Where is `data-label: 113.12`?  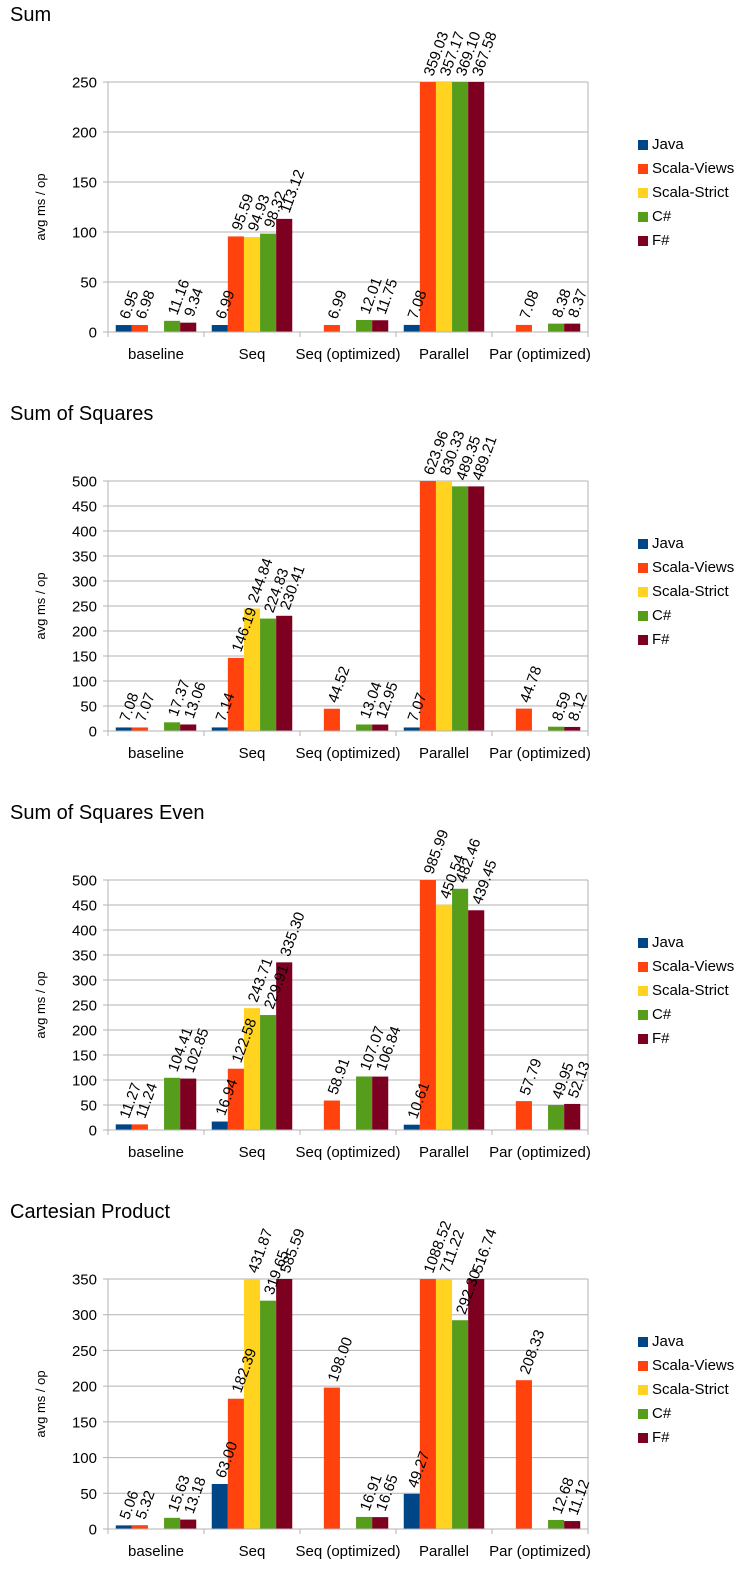 data-label: 113.12 is located at coordinates (292, 191).